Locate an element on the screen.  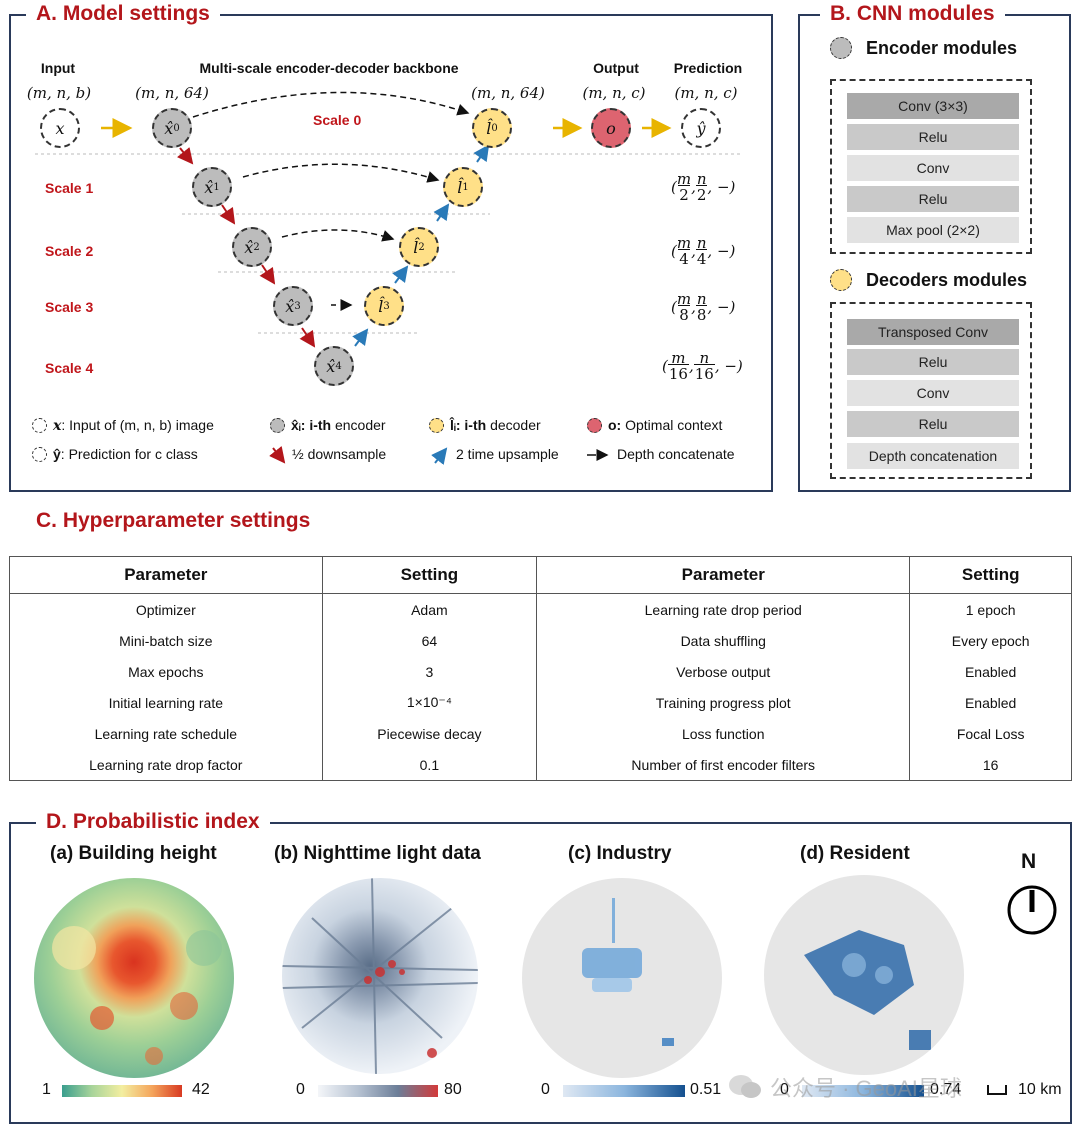
table-cell: Learning rate drop period is located at coordinates (723, 609).